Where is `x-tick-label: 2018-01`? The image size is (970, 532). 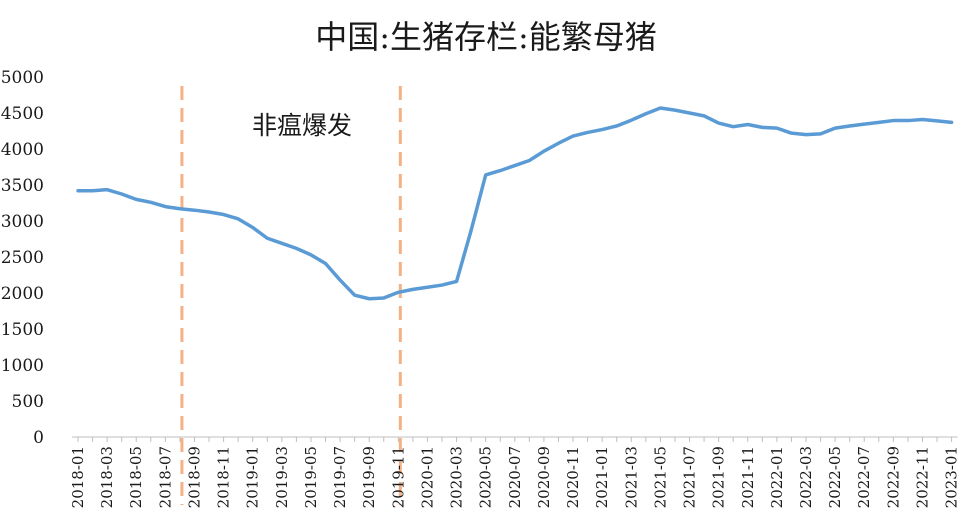 x-tick-label: 2018-01 is located at coordinates (78, 477).